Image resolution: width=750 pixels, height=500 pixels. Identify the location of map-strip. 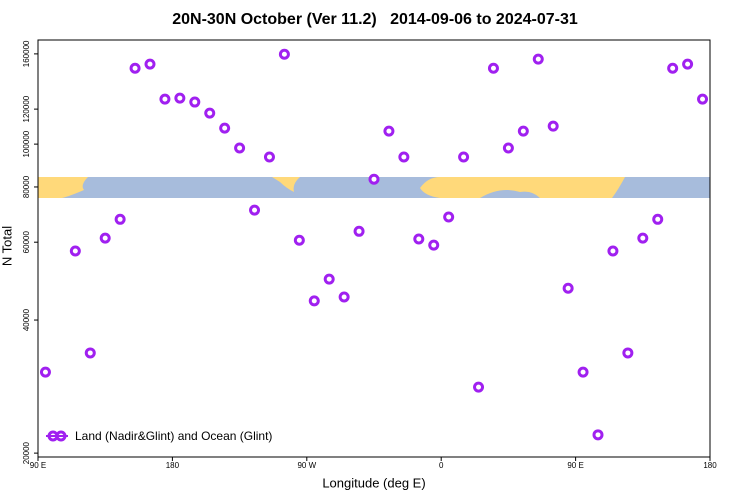
(374, 187).